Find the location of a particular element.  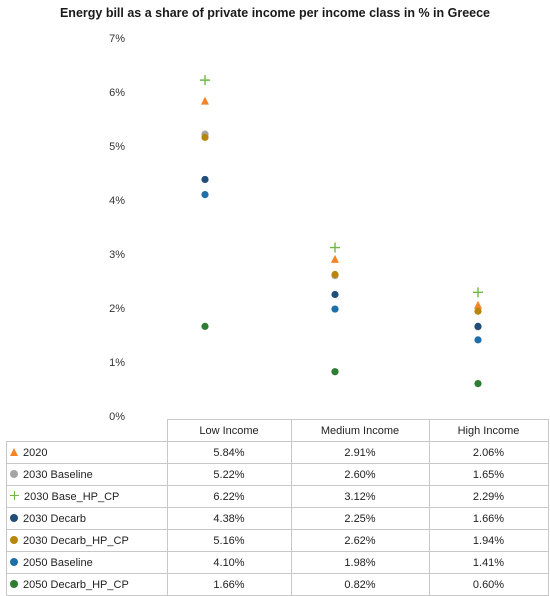

series-name: 2030 Decarb is located at coordinates (54, 518).